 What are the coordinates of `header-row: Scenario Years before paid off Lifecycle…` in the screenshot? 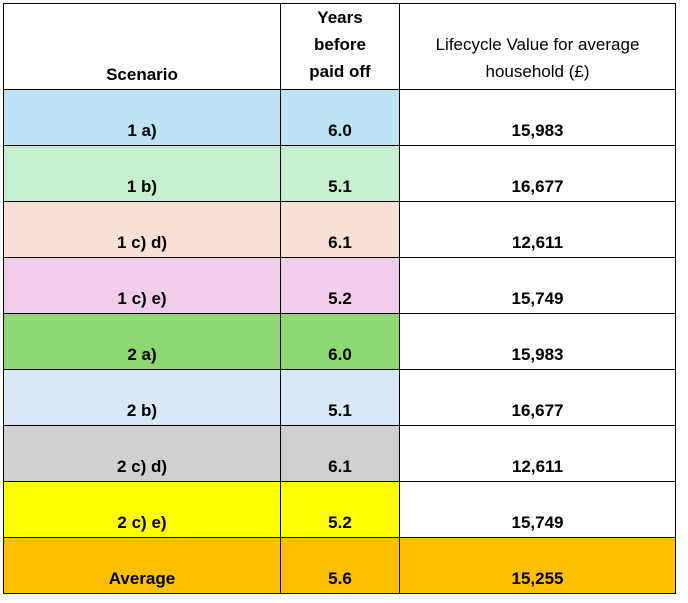 It's located at (339, 46).